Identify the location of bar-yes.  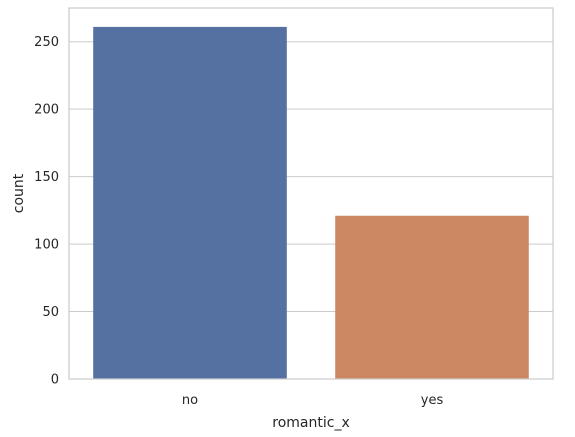
(432, 297).